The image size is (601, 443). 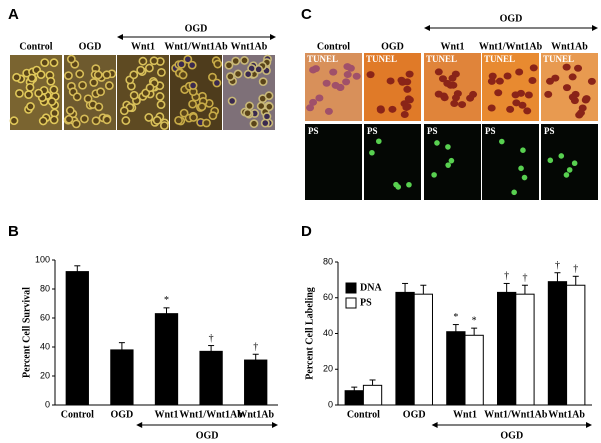 What do you see at coordinates (35, 46) in the screenshot?
I see `column-label: Control` at bounding box center [35, 46].